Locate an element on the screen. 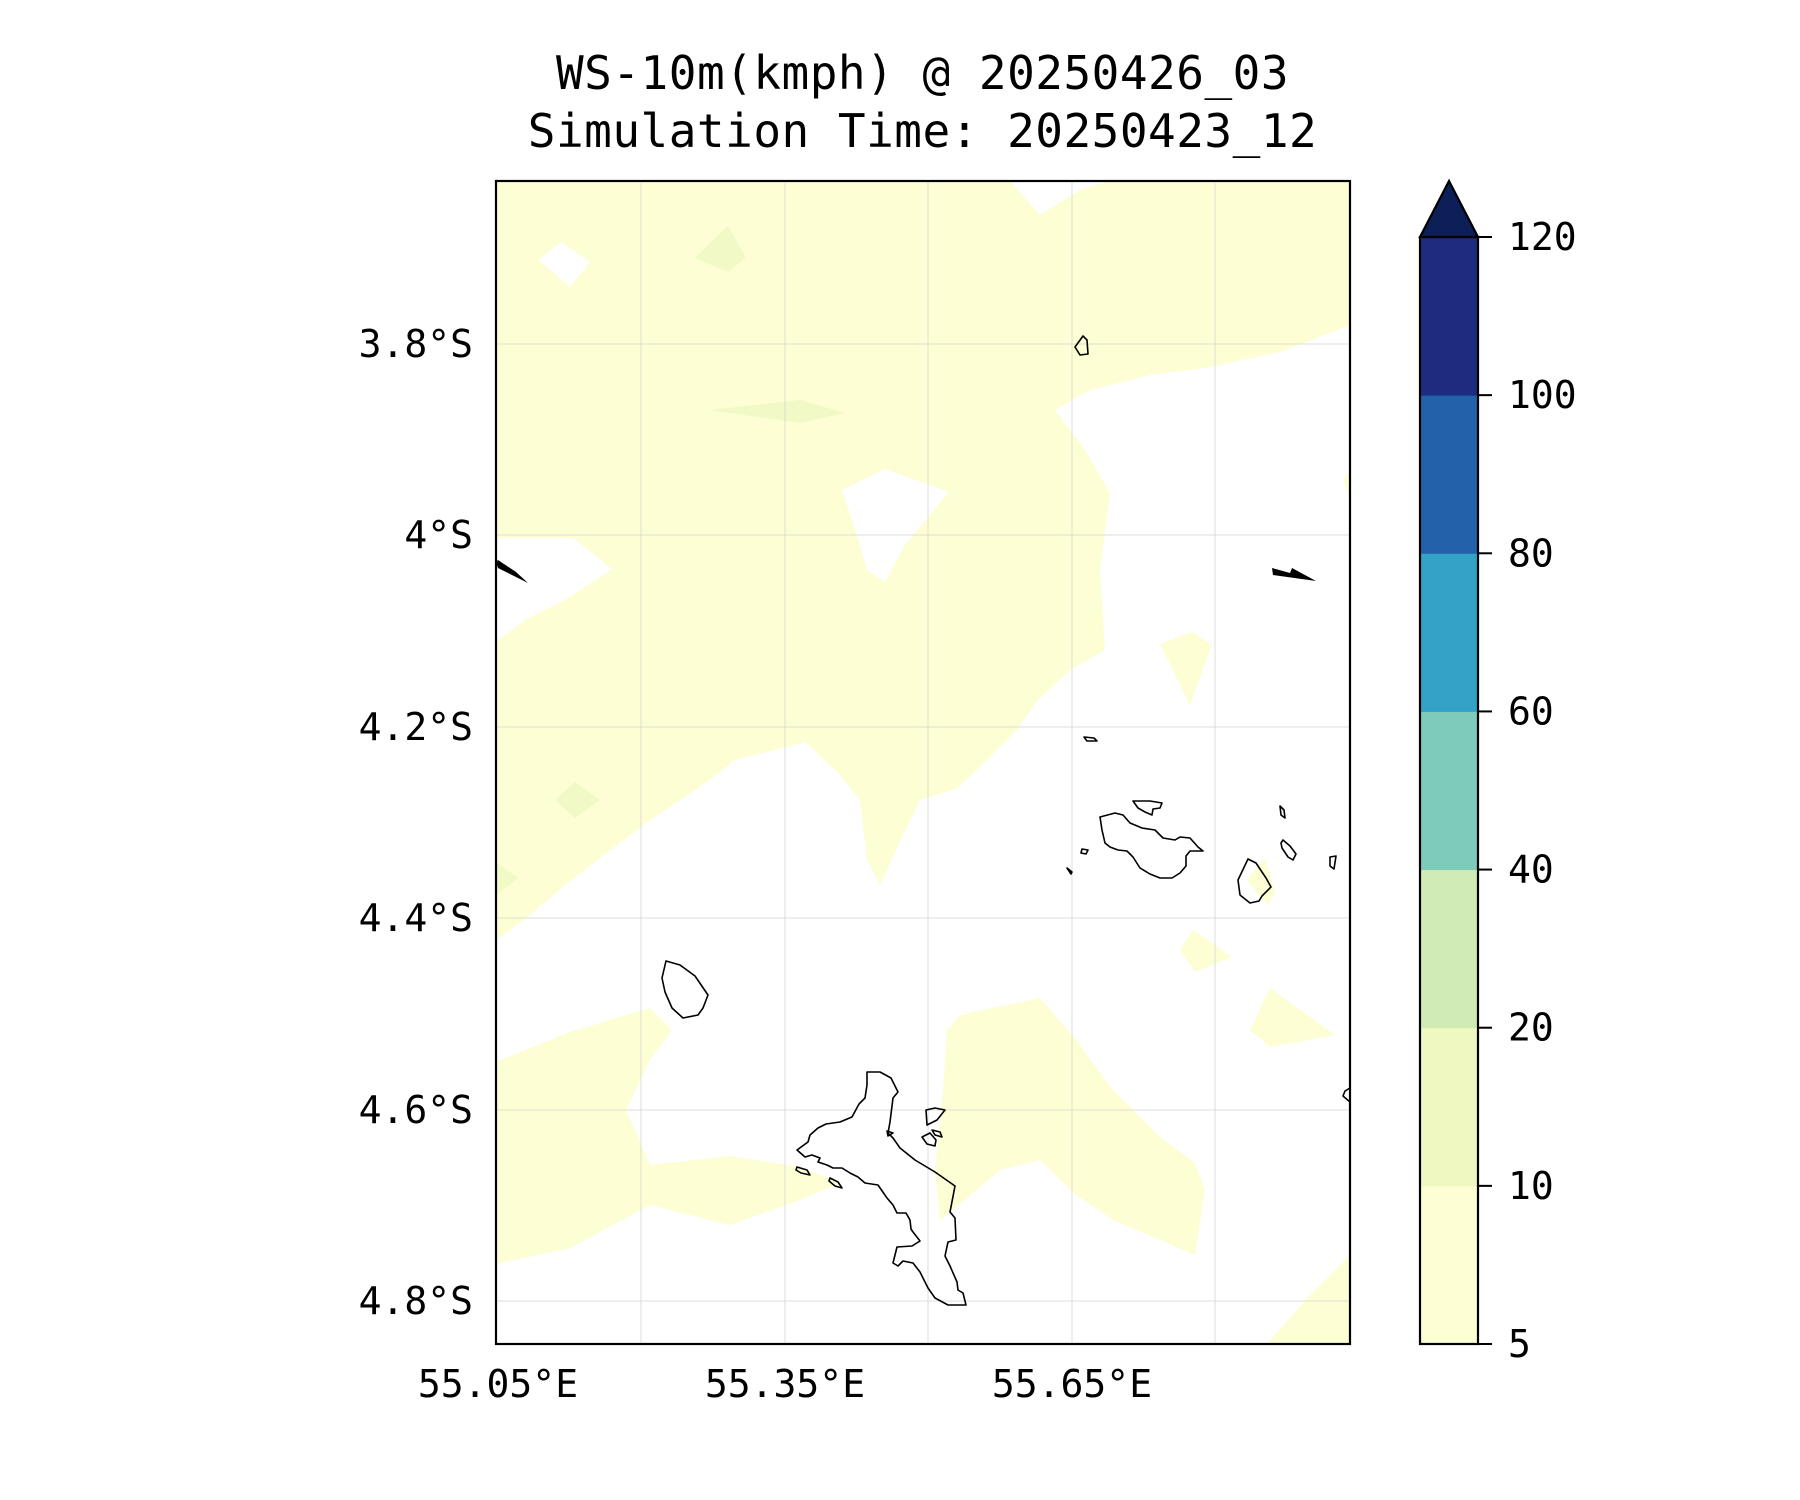 Image resolution: width=1800 pixels, height=1500 pixels. latitude-labels: 3.8°S 4°S 4.2°S 4.4°S 4.6°S 4.8°S is located at coordinates (416, 822).